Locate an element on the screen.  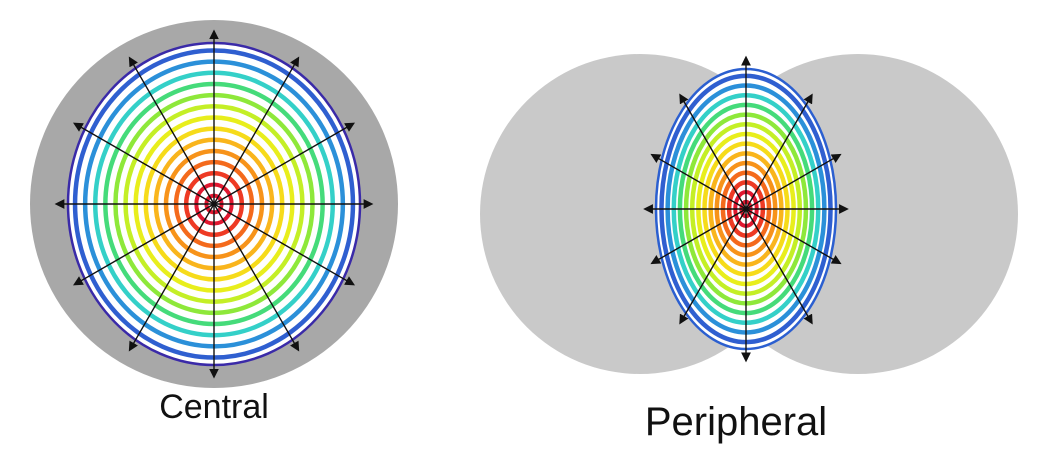
peripheral-meridian-arrows is located at coordinates (746, 209).